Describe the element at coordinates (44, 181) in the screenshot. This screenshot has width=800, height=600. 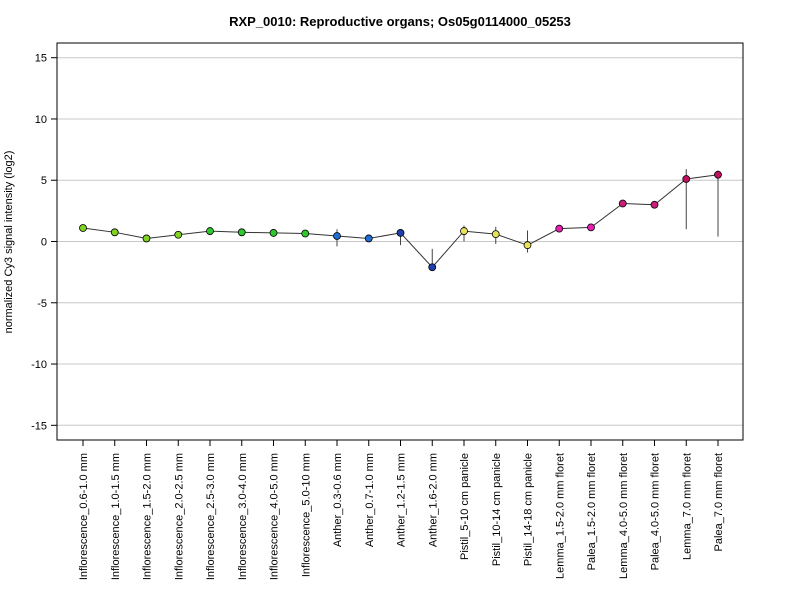
I see `y-tick-label: 5` at that location.